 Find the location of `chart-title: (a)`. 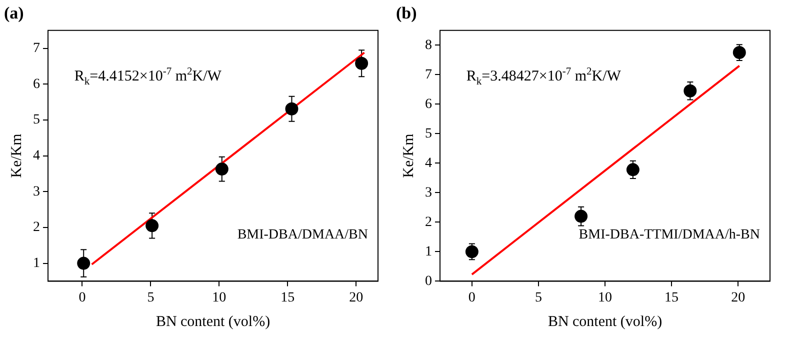

chart-title: (a) is located at coordinates (14, 13).